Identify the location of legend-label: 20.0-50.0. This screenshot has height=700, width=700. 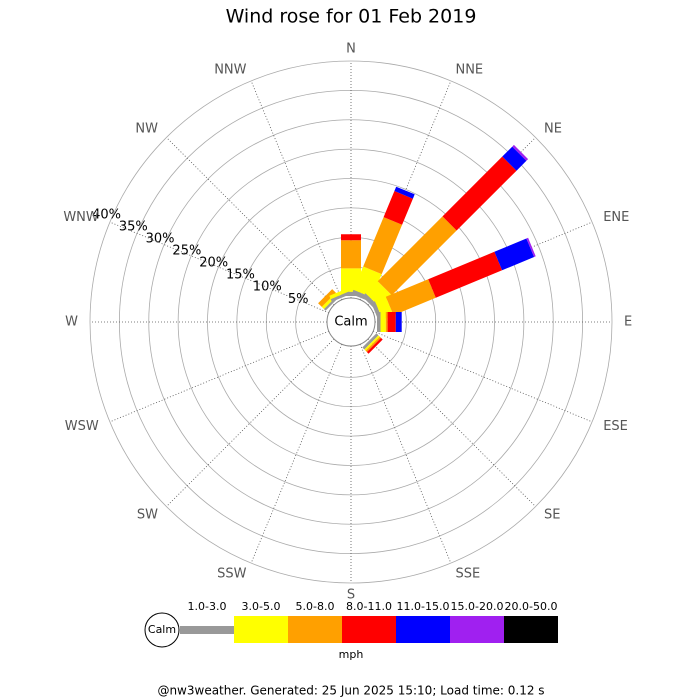
(531, 606).